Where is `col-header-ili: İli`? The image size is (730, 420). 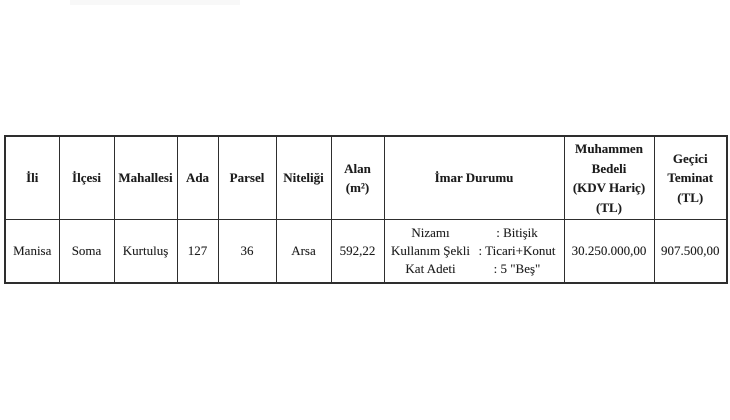 col-header-ili: İli is located at coordinates (32, 177).